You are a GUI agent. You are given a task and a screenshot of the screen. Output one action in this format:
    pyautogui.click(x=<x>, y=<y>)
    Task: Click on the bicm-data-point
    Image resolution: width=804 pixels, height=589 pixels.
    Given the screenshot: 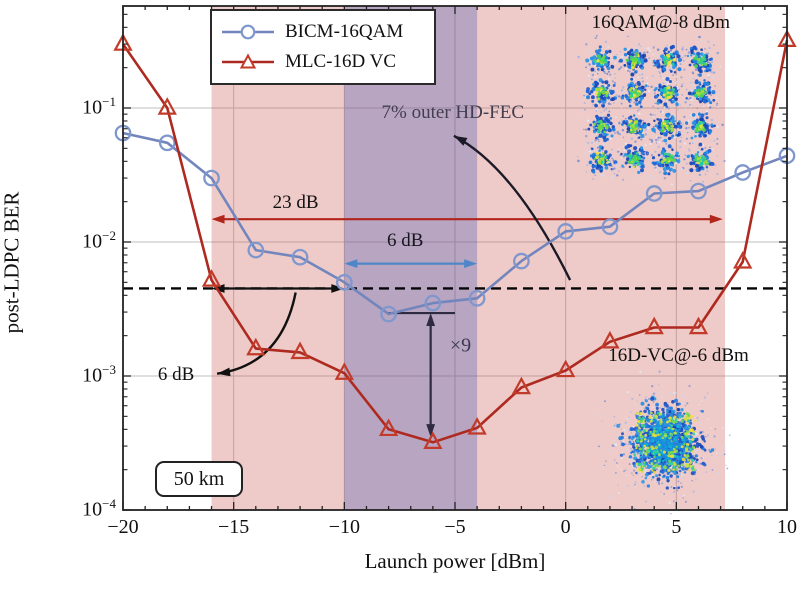 What is the action you would take?
    pyautogui.click(x=167, y=143)
    